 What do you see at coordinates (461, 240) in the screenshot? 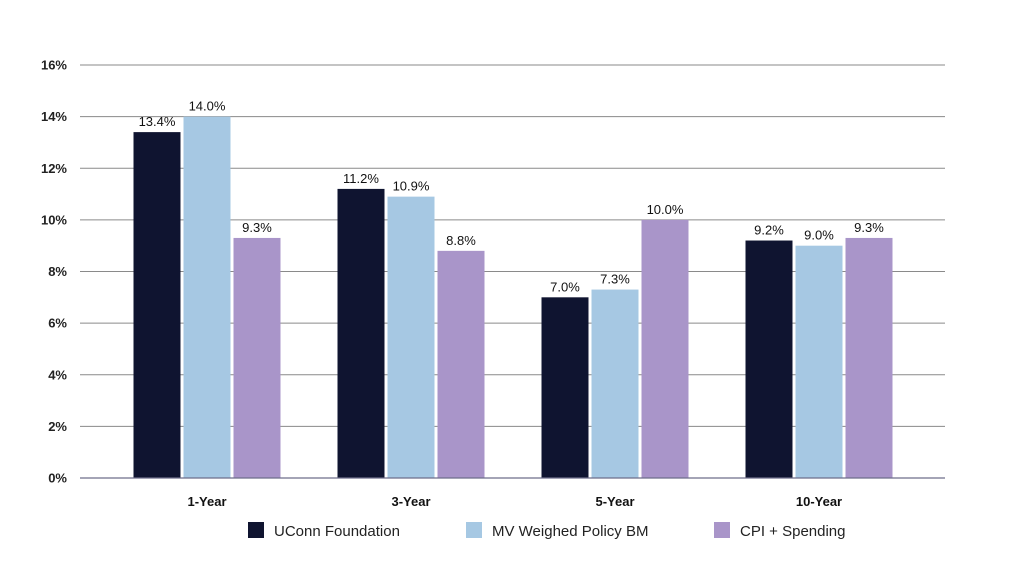
I see `data-label: 8.8%` at bounding box center [461, 240].